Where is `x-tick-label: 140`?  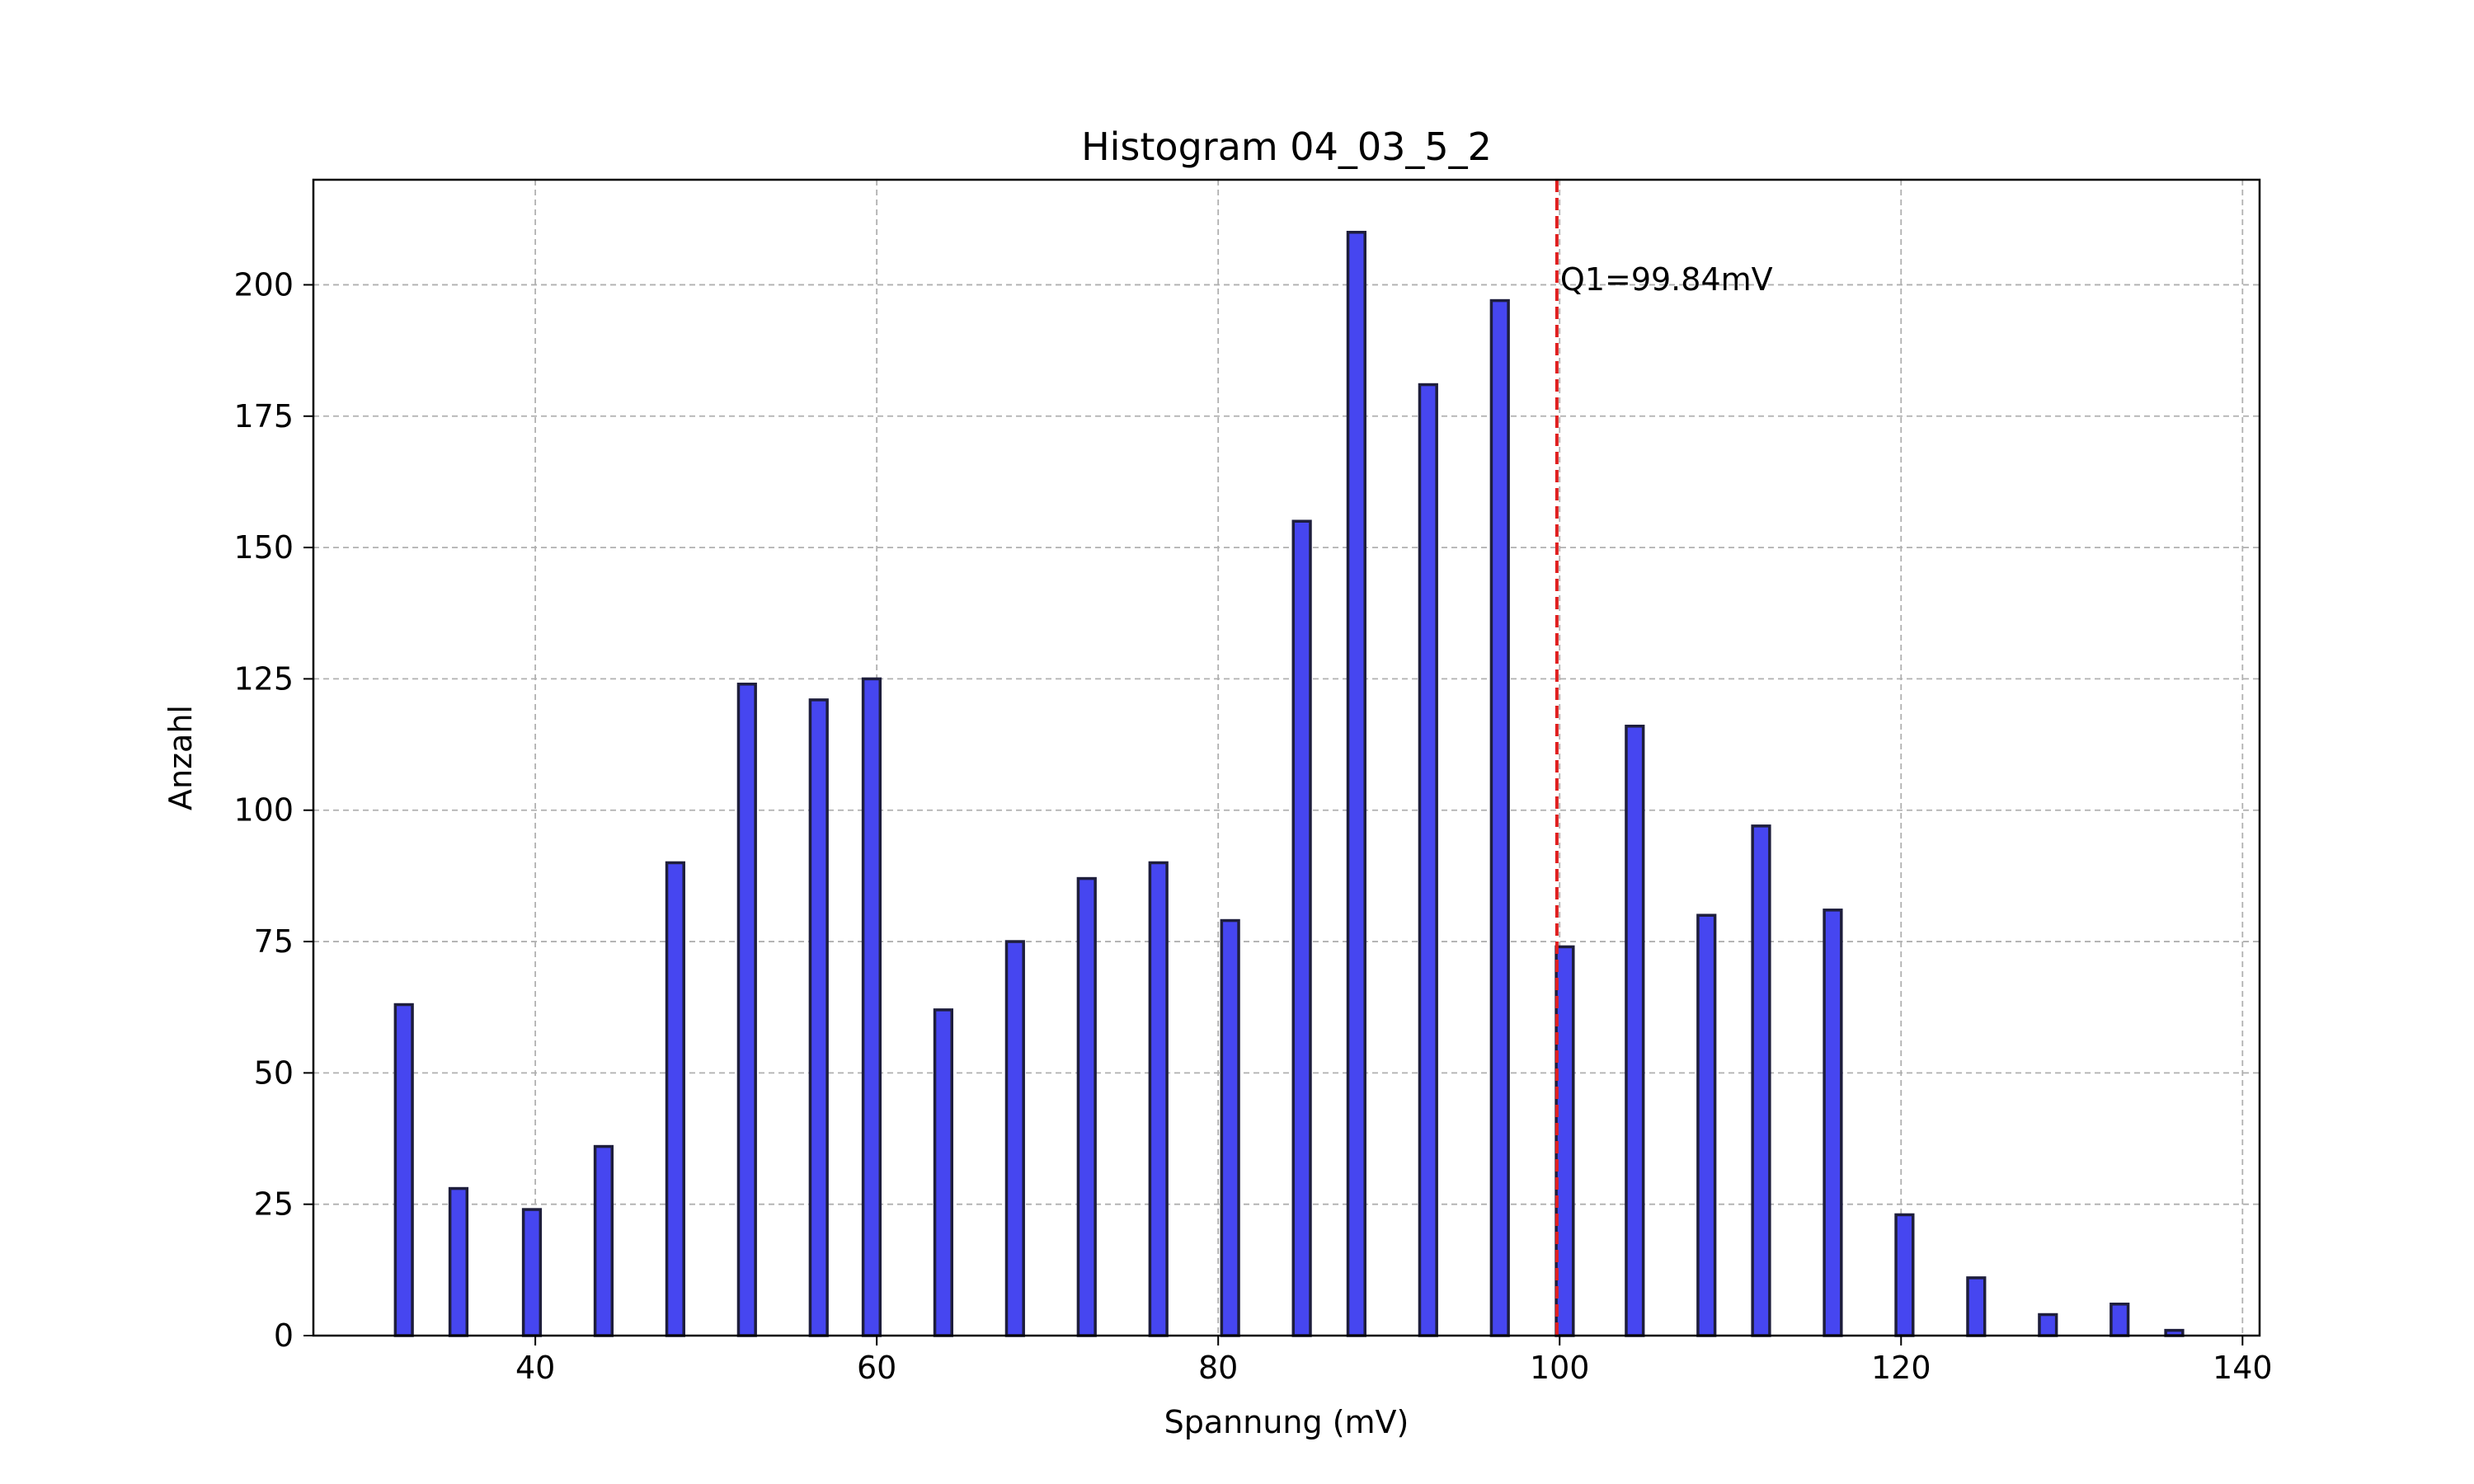 x-tick-label: 140 is located at coordinates (2243, 1368).